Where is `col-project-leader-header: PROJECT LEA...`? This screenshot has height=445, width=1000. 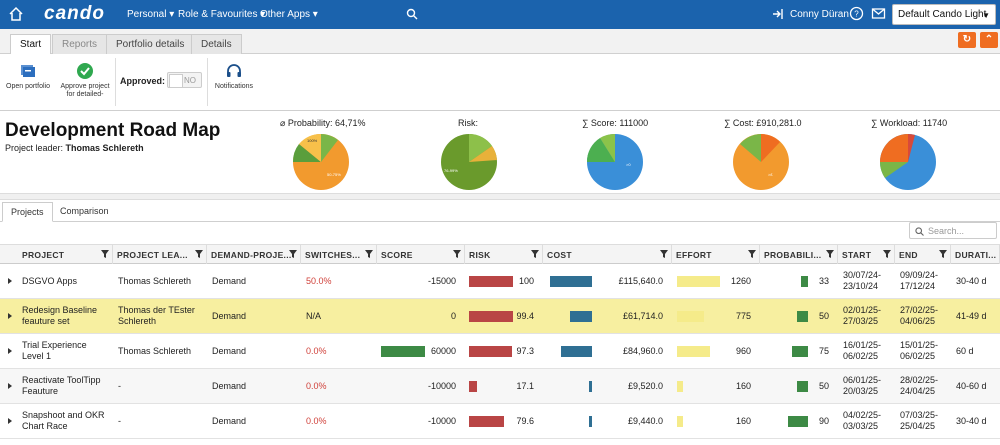 col-project-leader-header: PROJECT LEA... is located at coordinates (160, 254).